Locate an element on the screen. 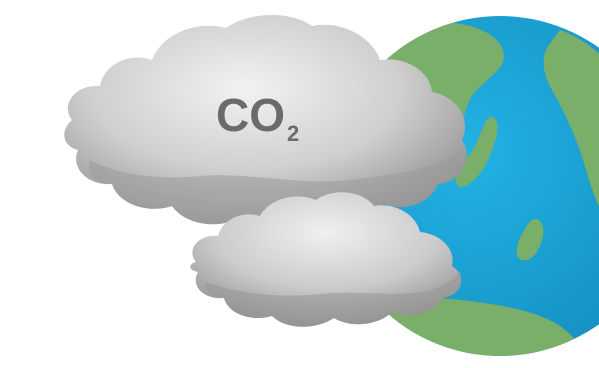 Image resolution: width=599 pixels, height=368 pixels. co2-label-main: CO is located at coordinates (250, 115).